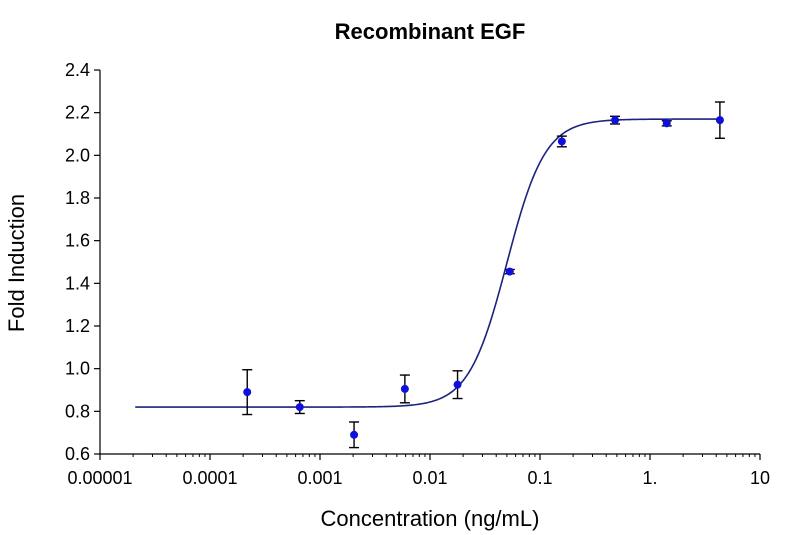 The width and height of the screenshot is (802, 535). Describe the element at coordinates (77, 369) in the screenshot. I see `y-tick-label: 1.0` at that location.